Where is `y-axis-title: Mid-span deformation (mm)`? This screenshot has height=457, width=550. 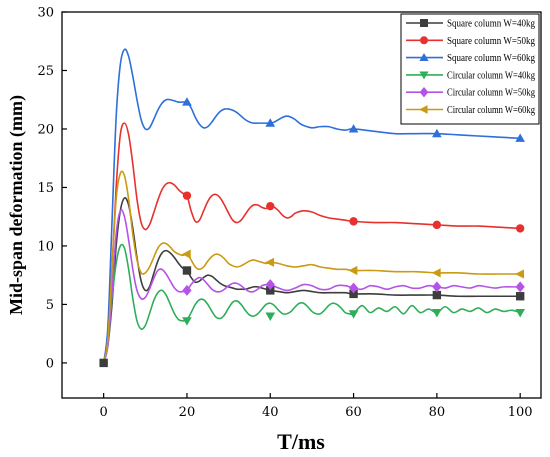
y-axis-title: Mid-span deformation (mm) is located at coordinates (16, 205).